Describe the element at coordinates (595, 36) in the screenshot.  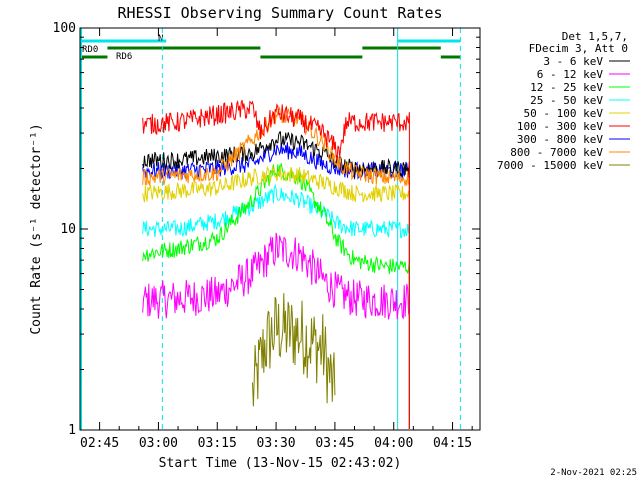
I see `legend-header-0: Det 1,5,7,` at that location.